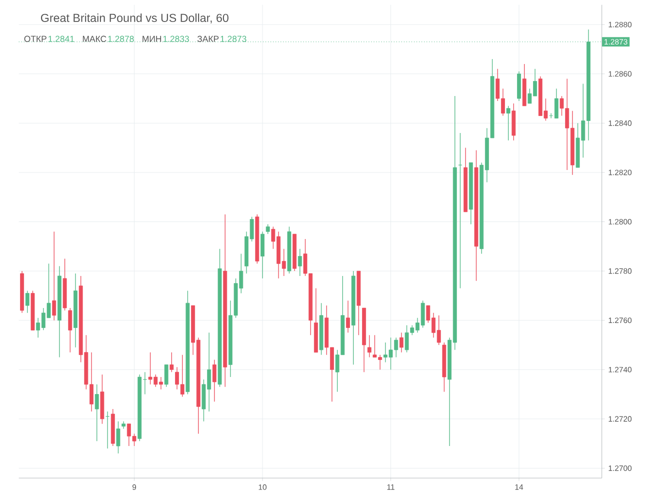  What do you see at coordinates (152, 39) in the screenshot?
I see `annotation: МИН` at bounding box center [152, 39].